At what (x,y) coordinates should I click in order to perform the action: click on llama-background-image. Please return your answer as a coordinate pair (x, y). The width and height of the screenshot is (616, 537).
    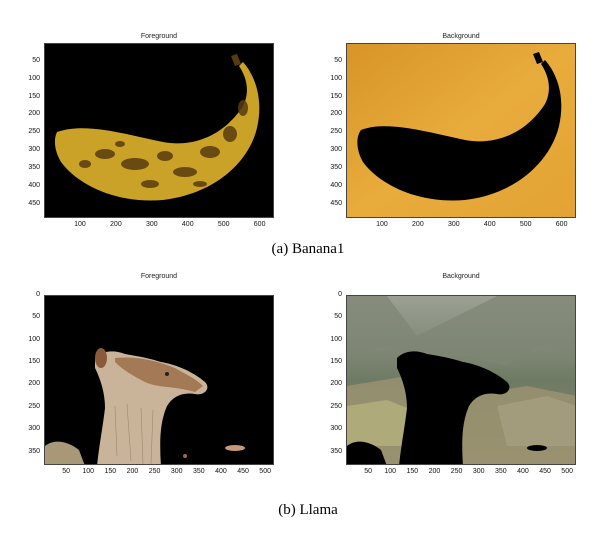
    Looking at the image, I should click on (461, 380).